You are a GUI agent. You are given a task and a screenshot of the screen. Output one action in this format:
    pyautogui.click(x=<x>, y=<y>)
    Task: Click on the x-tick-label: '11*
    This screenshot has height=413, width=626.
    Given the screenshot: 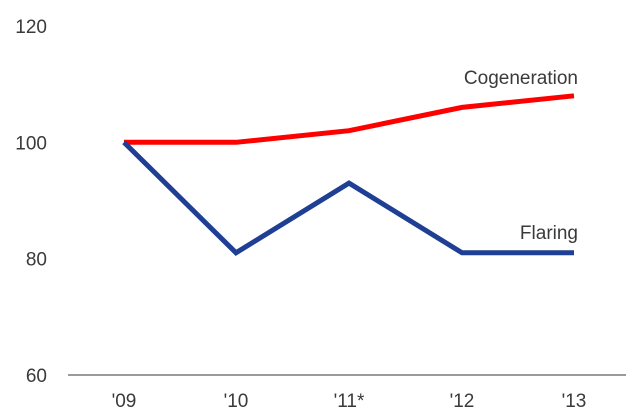 What is the action you would take?
    pyautogui.click(x=349, y=401)
    